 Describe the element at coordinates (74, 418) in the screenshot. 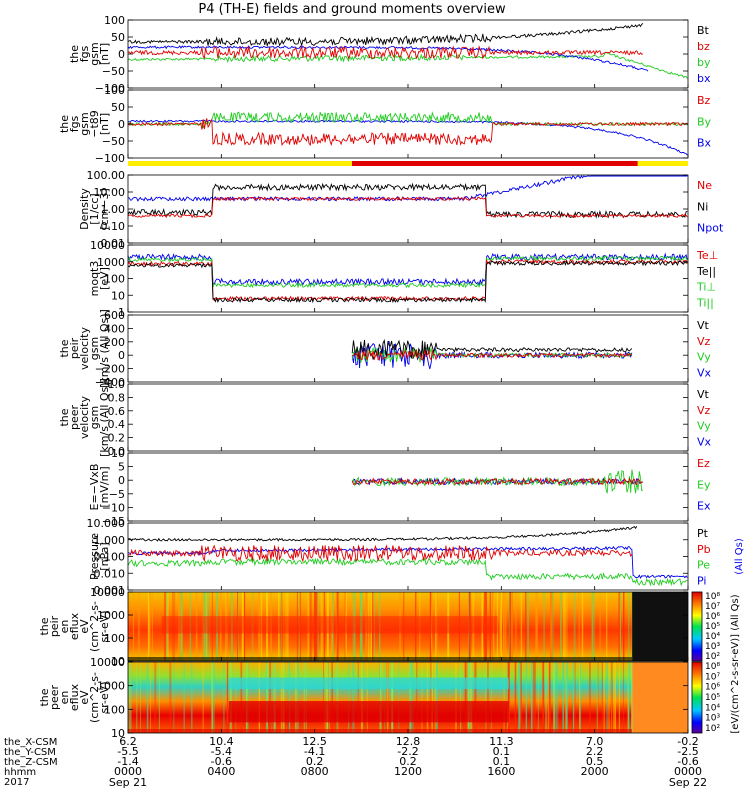

I see `peer-velocity-ylabel: peer` at that location.